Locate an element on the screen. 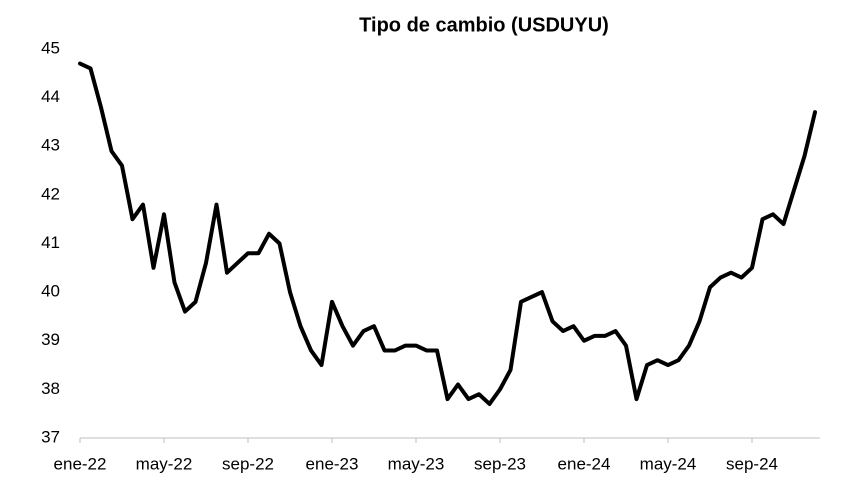 The width and height of the screenshot is (867, 484). y-tick-label: 40 is located at coordinates (50, 291).